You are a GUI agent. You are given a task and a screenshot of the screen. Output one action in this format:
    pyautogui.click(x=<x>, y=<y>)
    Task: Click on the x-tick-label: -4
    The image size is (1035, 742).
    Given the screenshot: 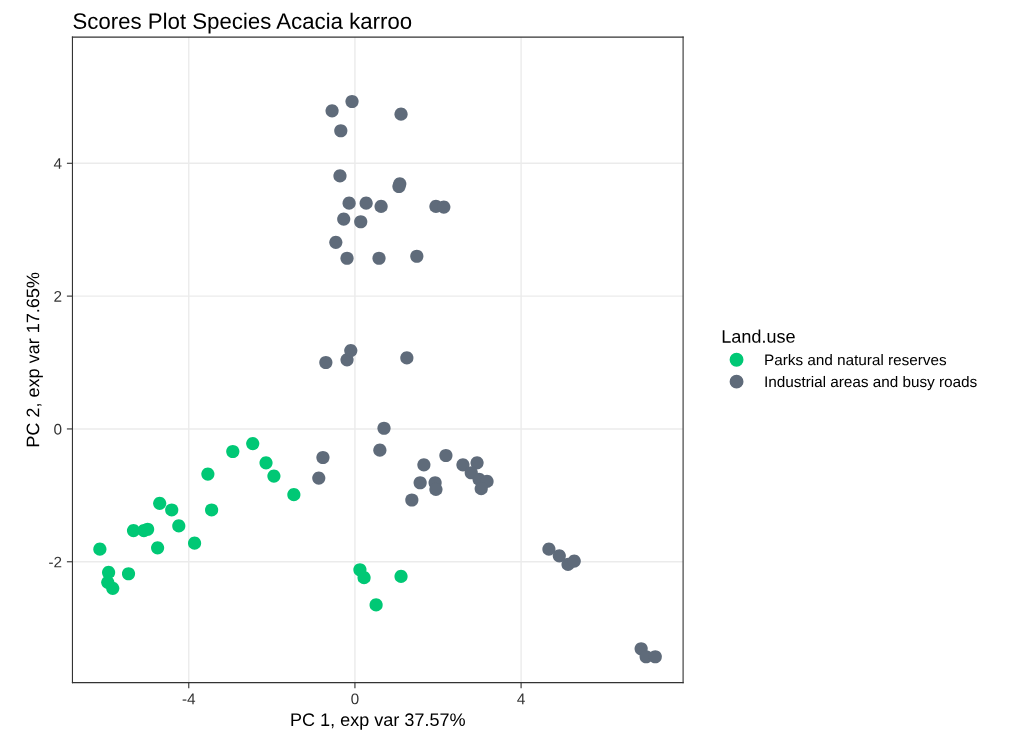 What is the action you would take?
    pyautogui.click(x=189, y=699)
    